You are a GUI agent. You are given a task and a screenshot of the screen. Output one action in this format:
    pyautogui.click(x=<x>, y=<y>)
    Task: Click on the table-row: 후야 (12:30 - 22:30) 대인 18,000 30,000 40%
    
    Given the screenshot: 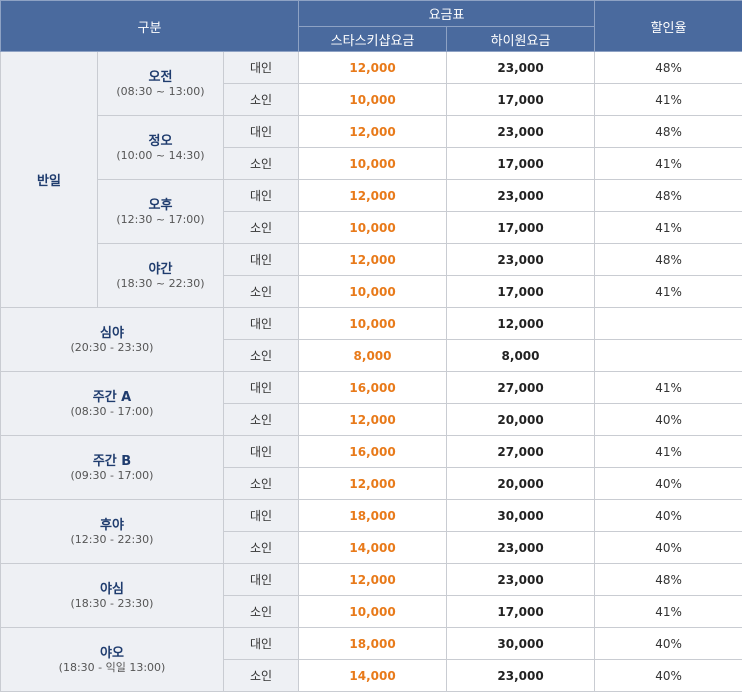 What is the action you would take?
    pyautogui.click(x=371, y=531)
    